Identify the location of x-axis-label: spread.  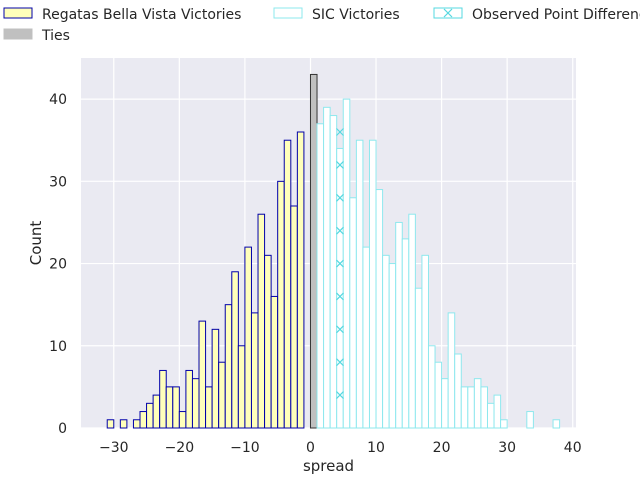
(328, 466).